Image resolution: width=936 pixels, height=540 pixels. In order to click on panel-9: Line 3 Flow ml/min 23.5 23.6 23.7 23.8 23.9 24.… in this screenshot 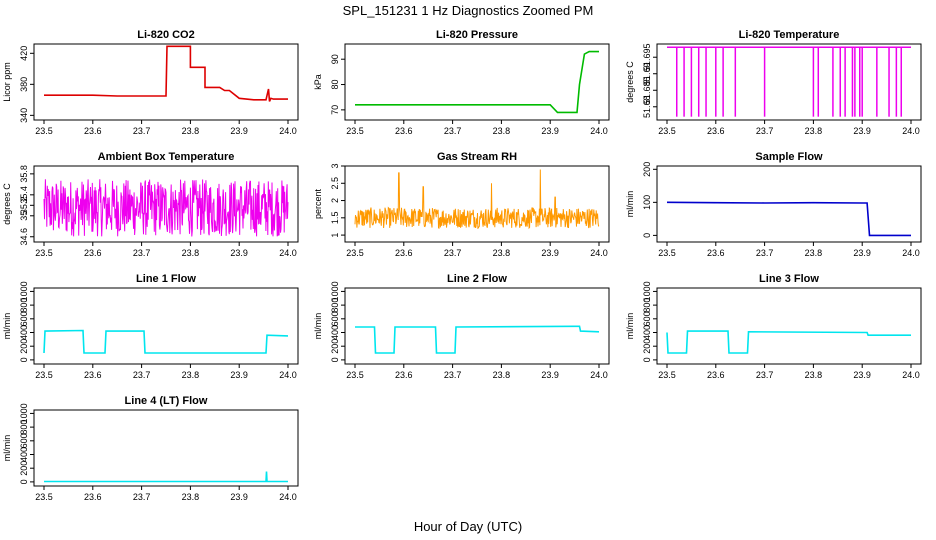, I will do `click(773, 326)`.